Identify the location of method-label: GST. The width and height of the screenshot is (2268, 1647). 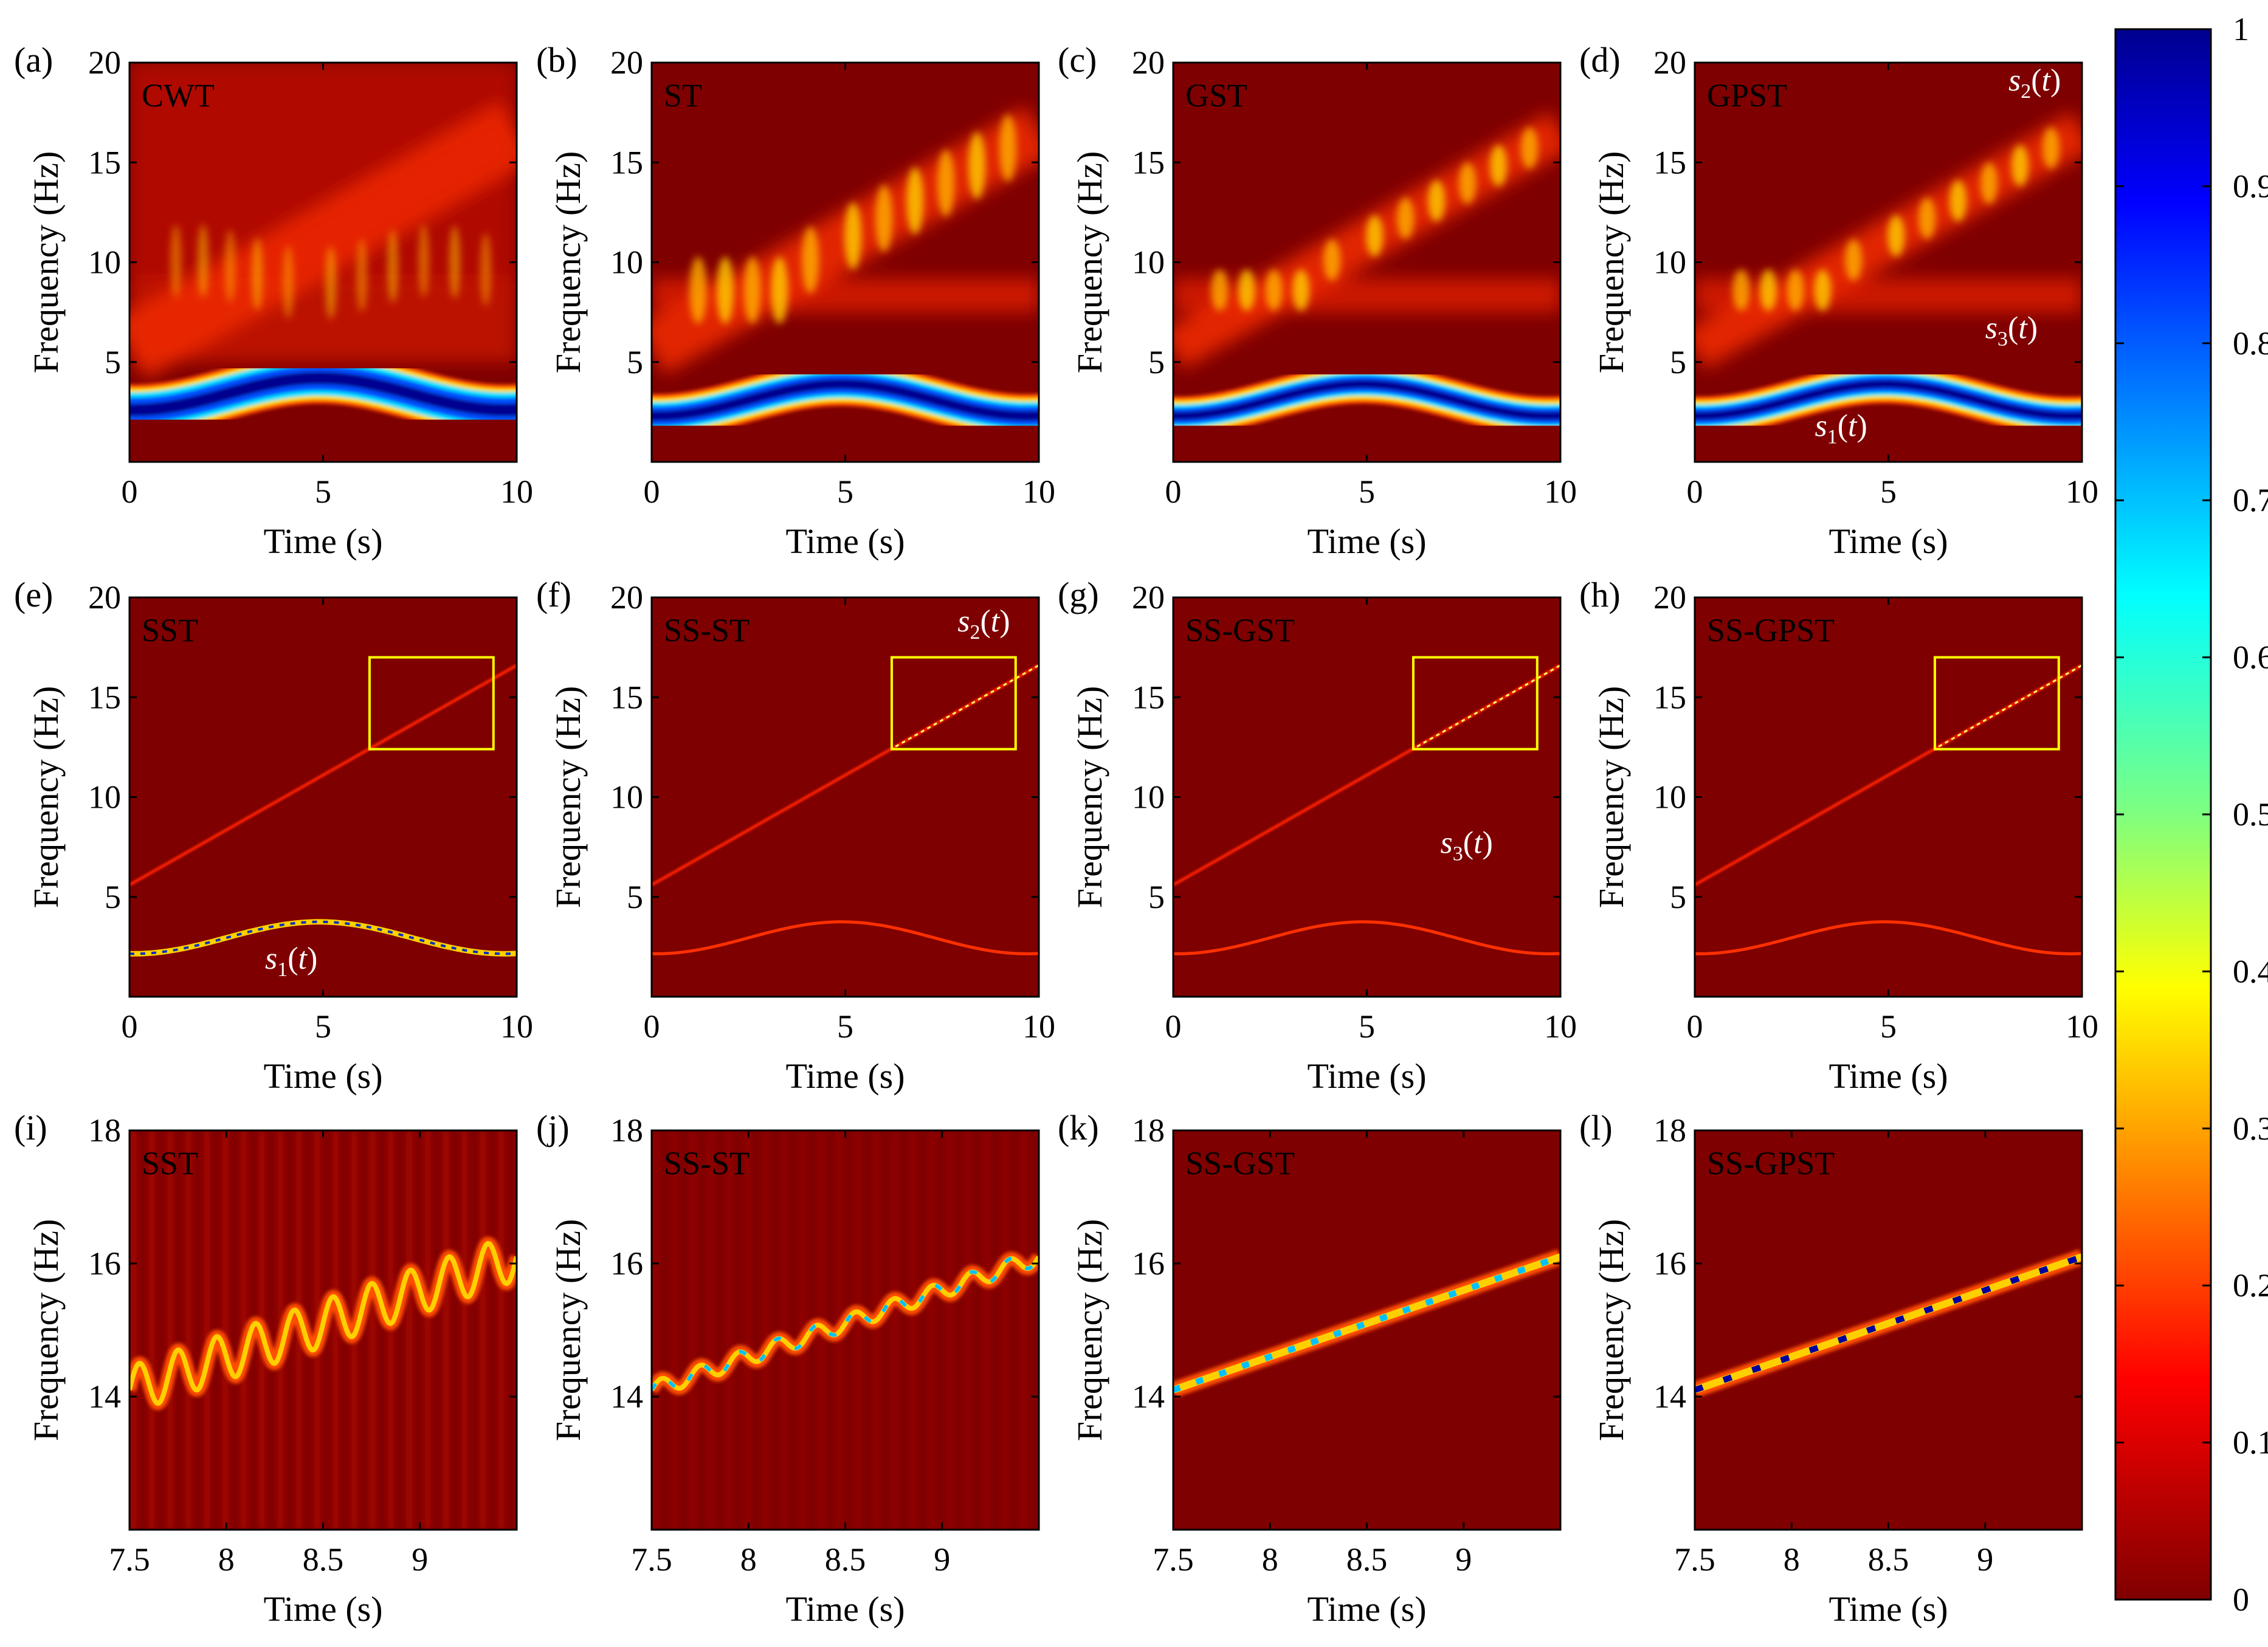
(1216, 96).